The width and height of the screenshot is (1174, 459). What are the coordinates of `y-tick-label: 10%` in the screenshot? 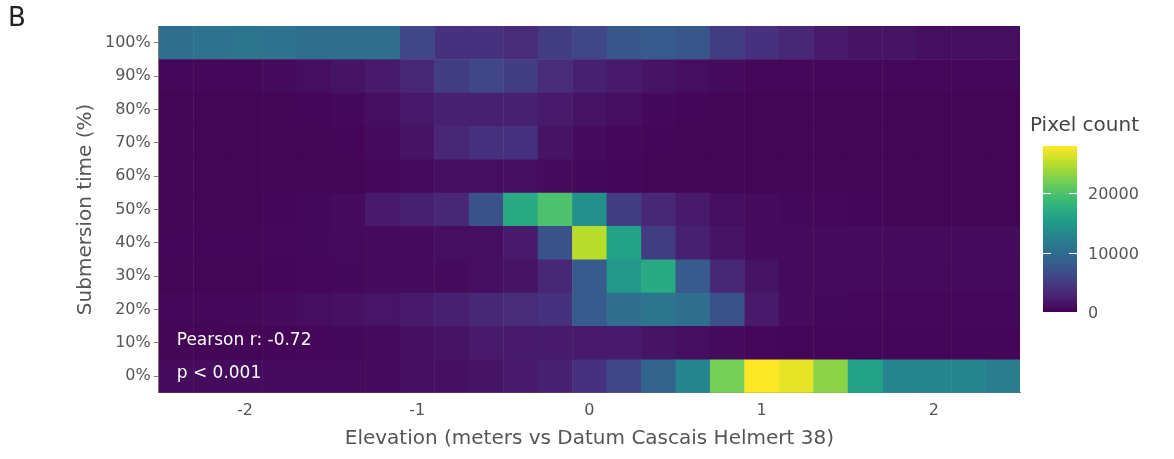 It's located at (133, 341).